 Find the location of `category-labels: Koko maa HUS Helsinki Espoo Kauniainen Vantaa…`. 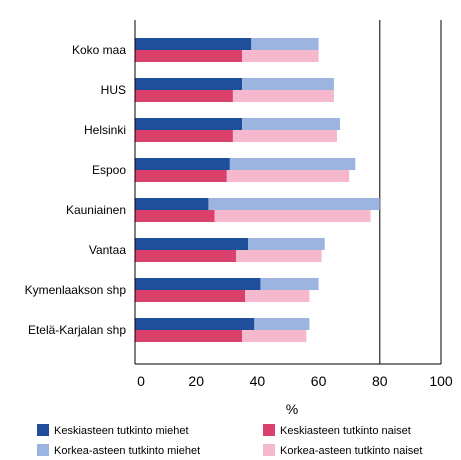

category-labels: Koko maa HUS Helsinki Espoo Kauniainen Vantaa… is located at coordinates (76, 190).